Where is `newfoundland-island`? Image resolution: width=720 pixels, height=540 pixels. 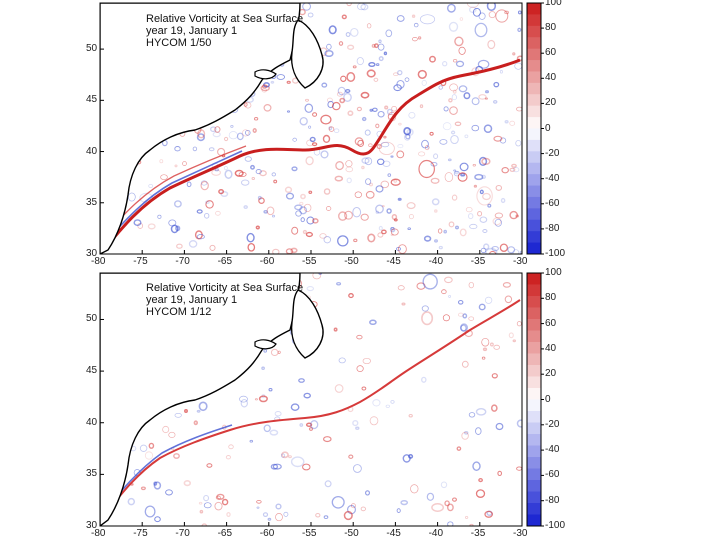 newfoundland-island is located at coordinates (307, 54).